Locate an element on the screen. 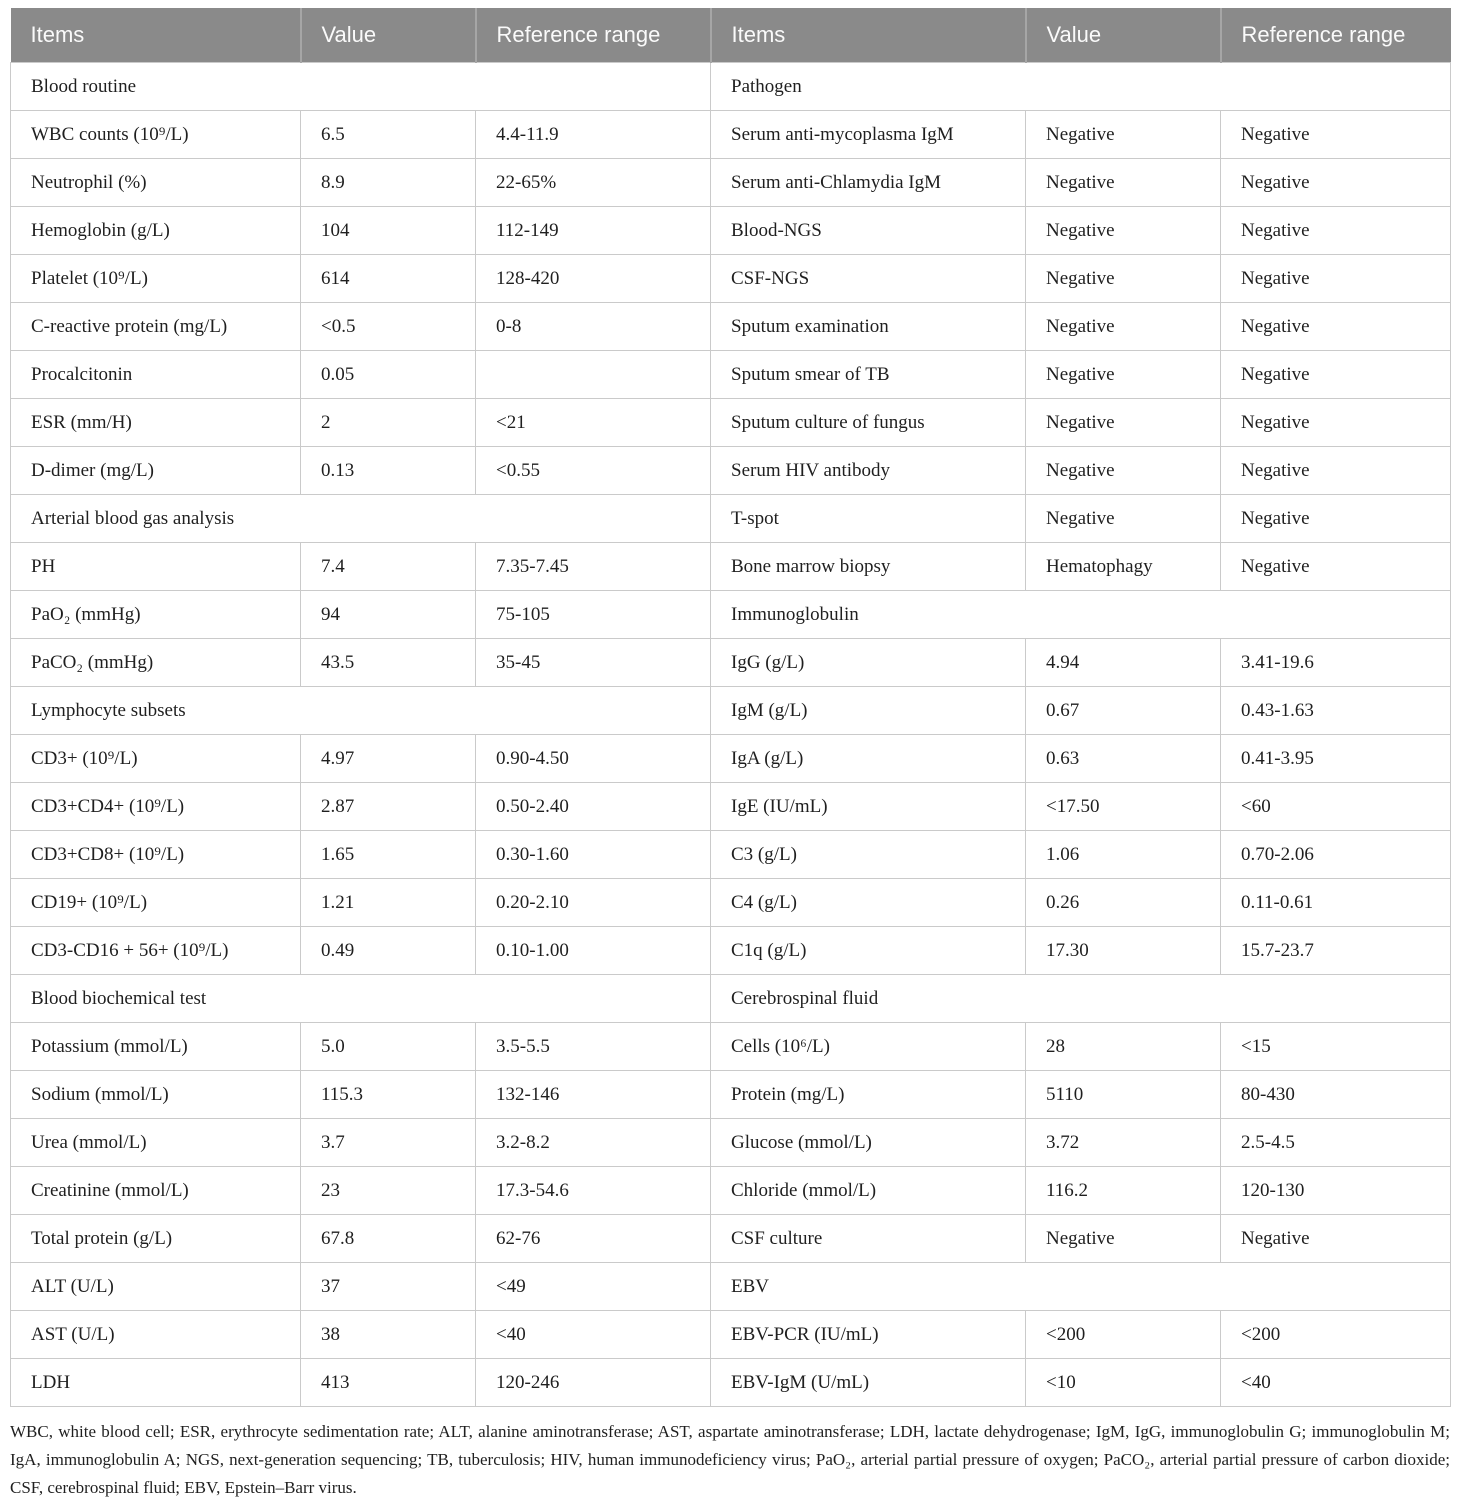  value-cell: 0.05 is located at coordinates (388, 374).